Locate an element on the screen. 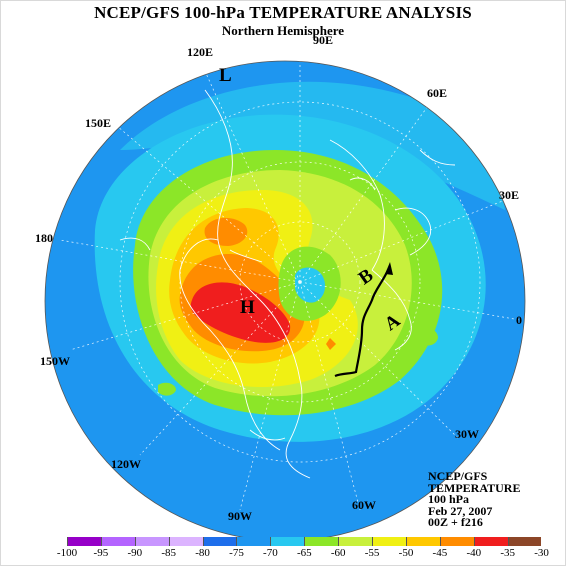 This screenshot has width=566, height=566. lon-label-90w: 90W is located at coordinates (240, 516).